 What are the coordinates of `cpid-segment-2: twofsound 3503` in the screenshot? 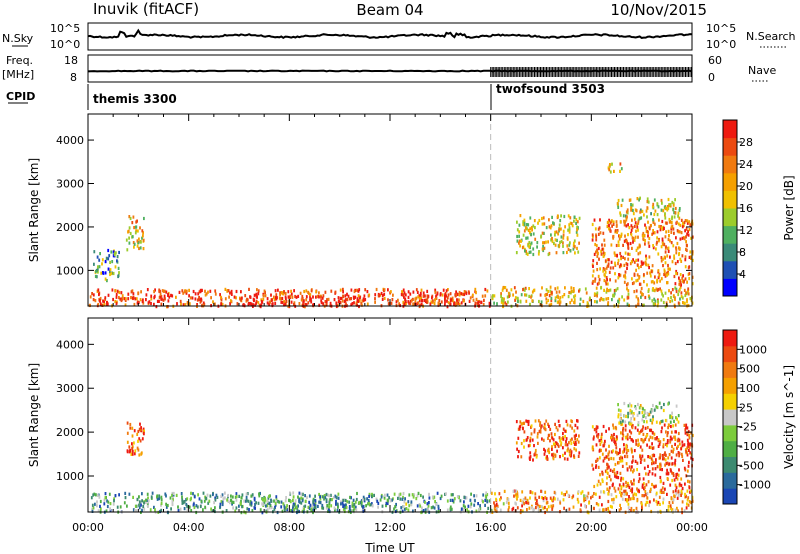 It's located at (550, 89).